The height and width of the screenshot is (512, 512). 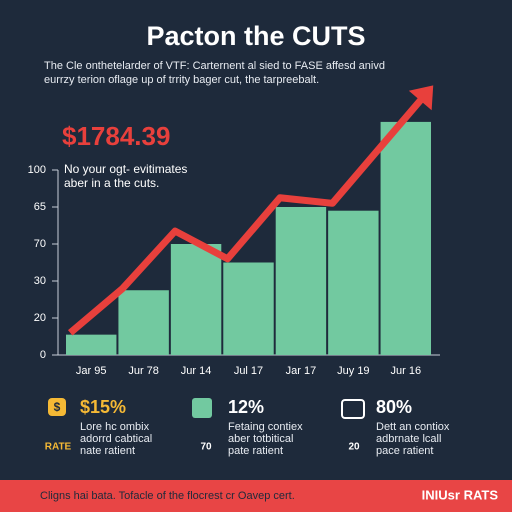 I want to click on y-tick-label: 30, so click(x=40, y=281).